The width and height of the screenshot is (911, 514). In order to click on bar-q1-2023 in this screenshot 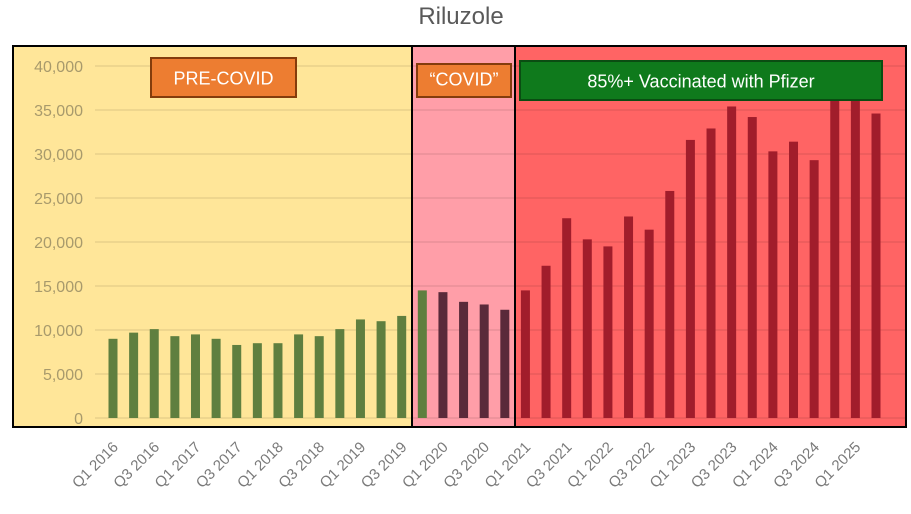, I will do `click(690, 279)`.